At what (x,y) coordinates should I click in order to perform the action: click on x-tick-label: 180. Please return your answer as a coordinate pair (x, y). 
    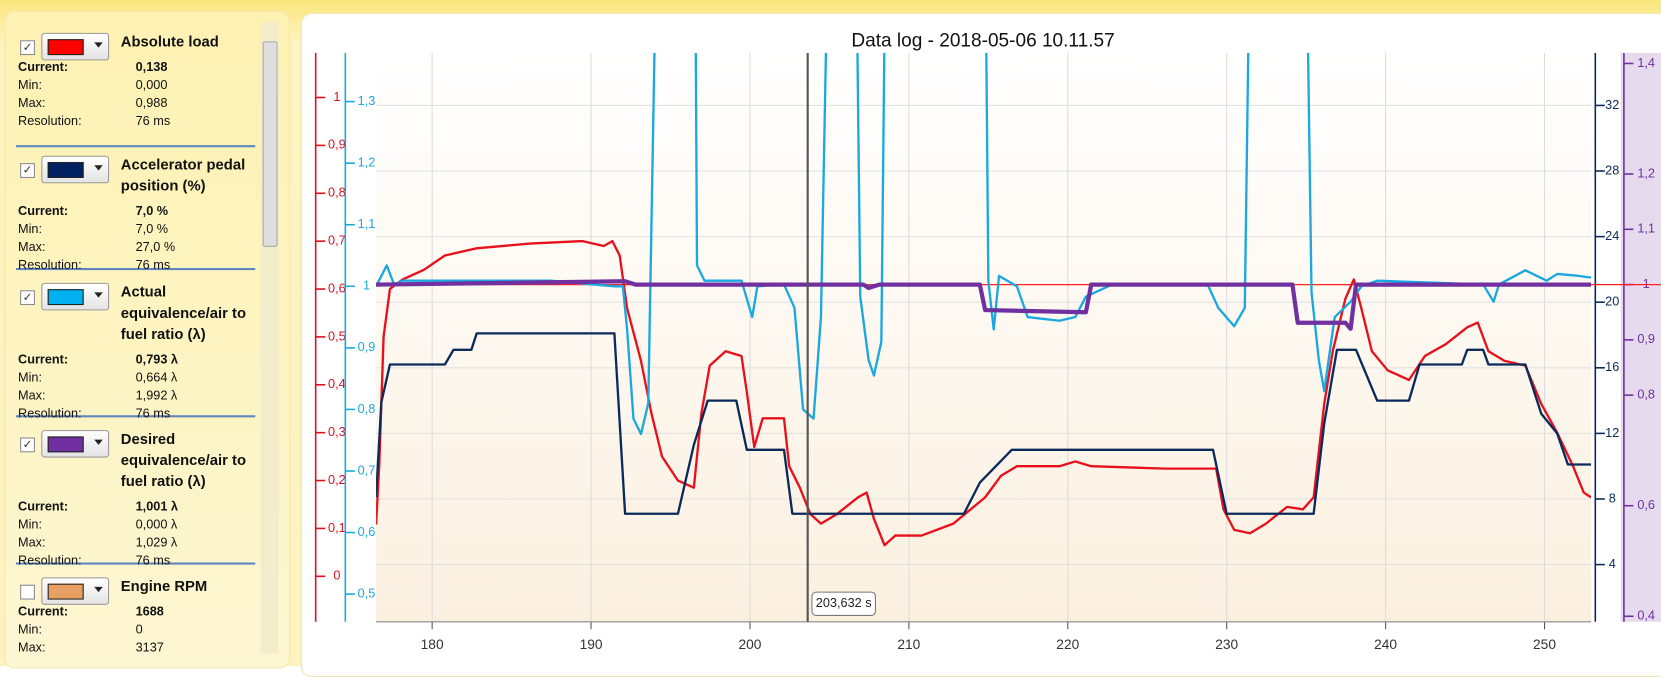
    Looking at the image, I should click on (432, 644).